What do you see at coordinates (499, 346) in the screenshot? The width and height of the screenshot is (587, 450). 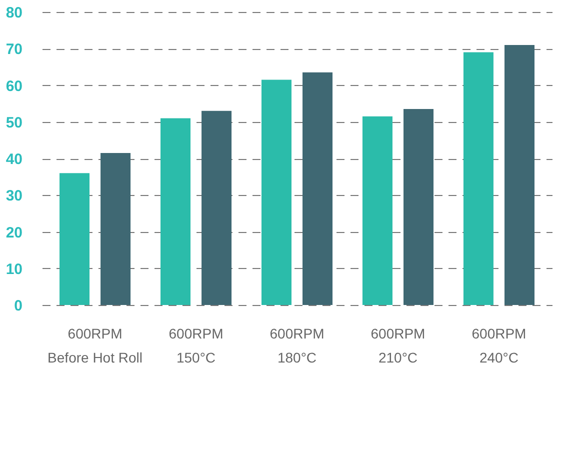 I see `x-tick-label: 600RPM 240°C` at bounding box center [499, 346].